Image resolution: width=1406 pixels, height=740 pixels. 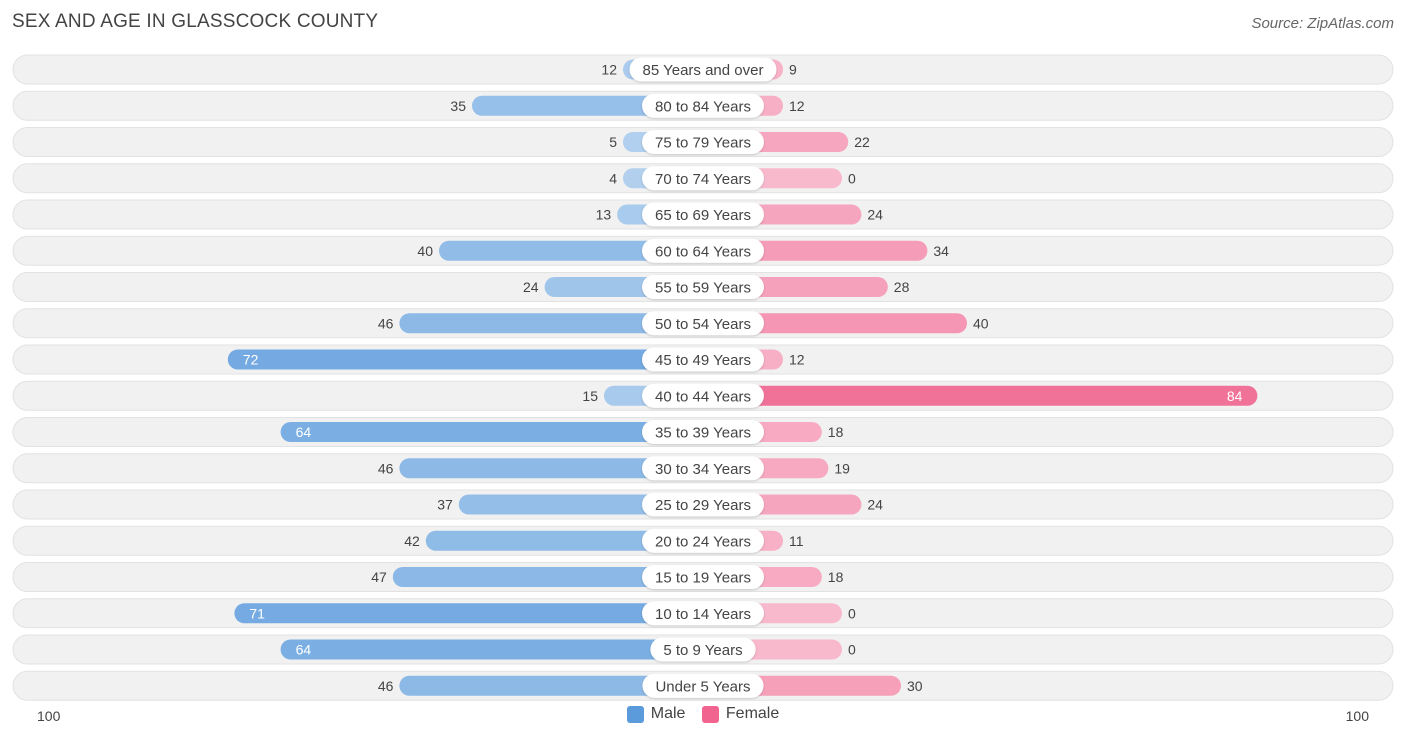 I want to click on legend-female: Female, so click(x=740, y=714).